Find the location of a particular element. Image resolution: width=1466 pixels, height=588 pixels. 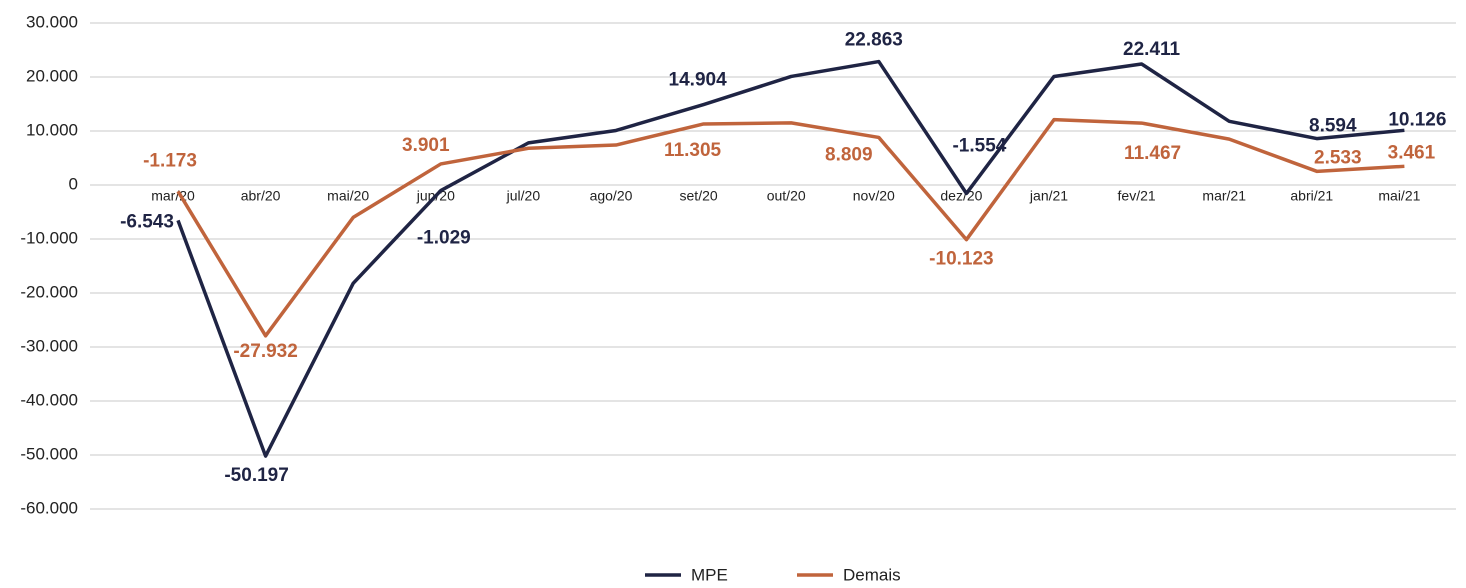

data-label: -27.932 is located at coordinates (265, 351).